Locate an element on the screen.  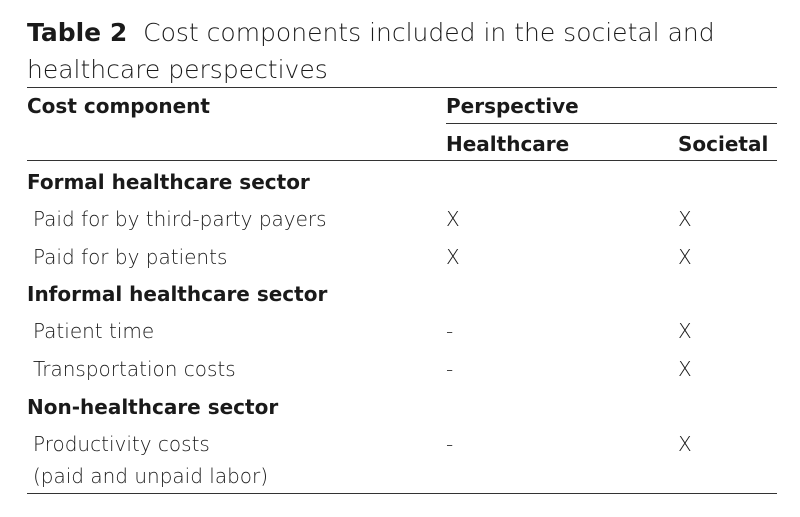
section-title: Informal healthcare sector is located at coordinates (177, 294).